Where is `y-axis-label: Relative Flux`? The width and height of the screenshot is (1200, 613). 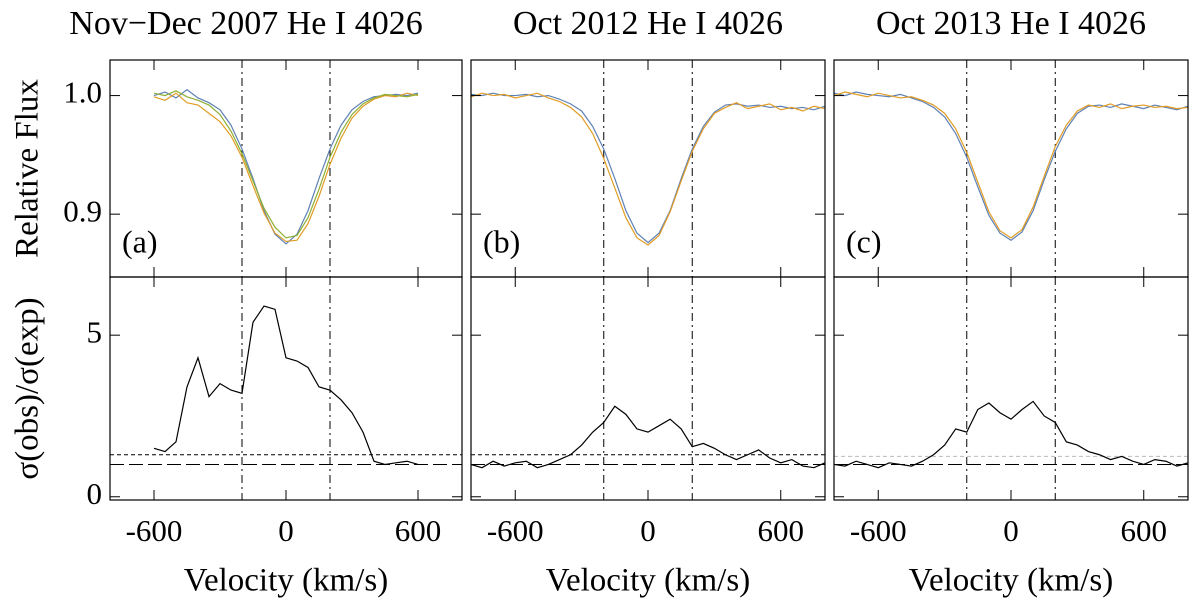 y-axis-label: Relative Flux is located at coordinates (28, 168).